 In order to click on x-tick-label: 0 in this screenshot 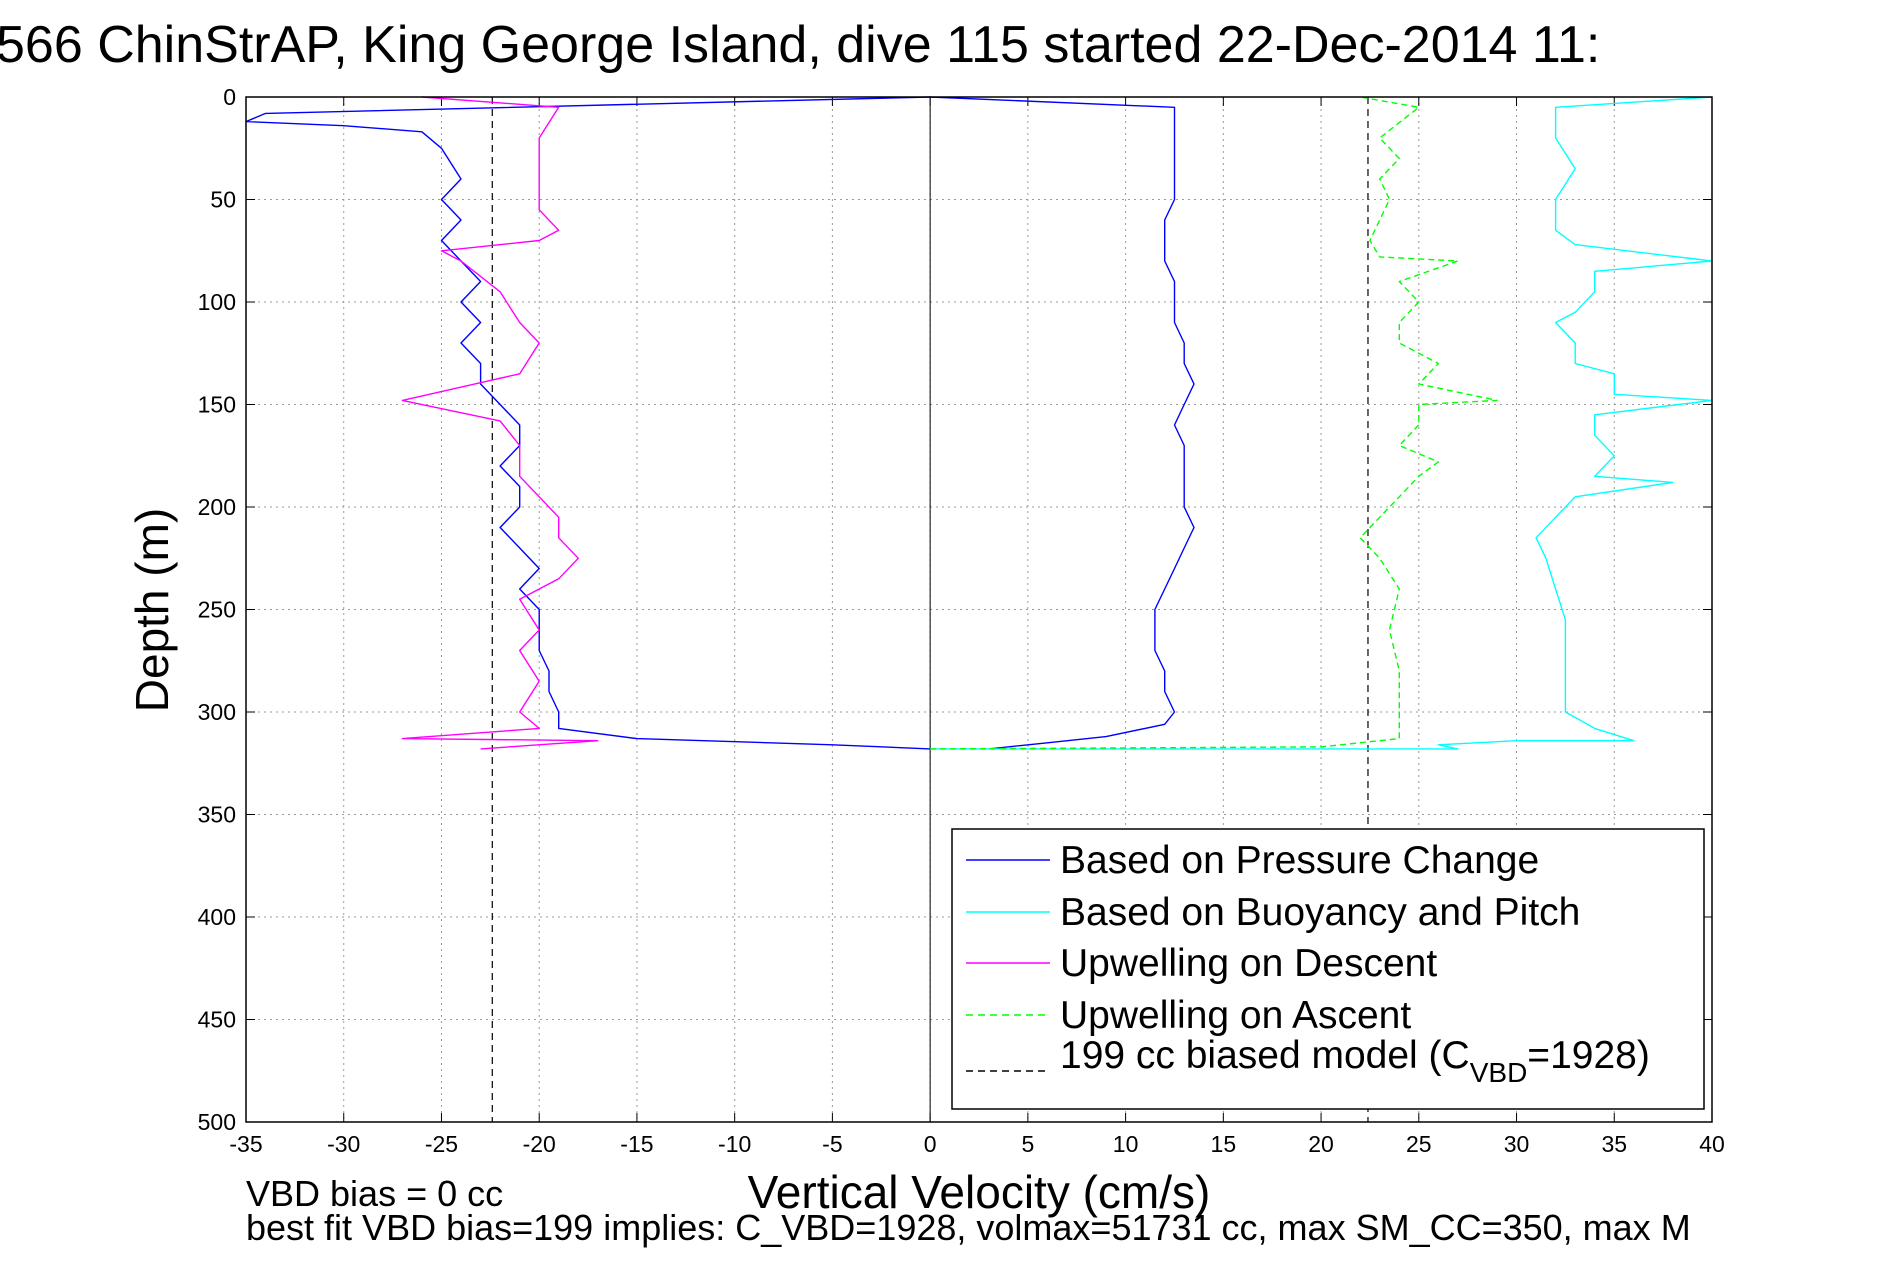, I will do `click(930, 1144)`.